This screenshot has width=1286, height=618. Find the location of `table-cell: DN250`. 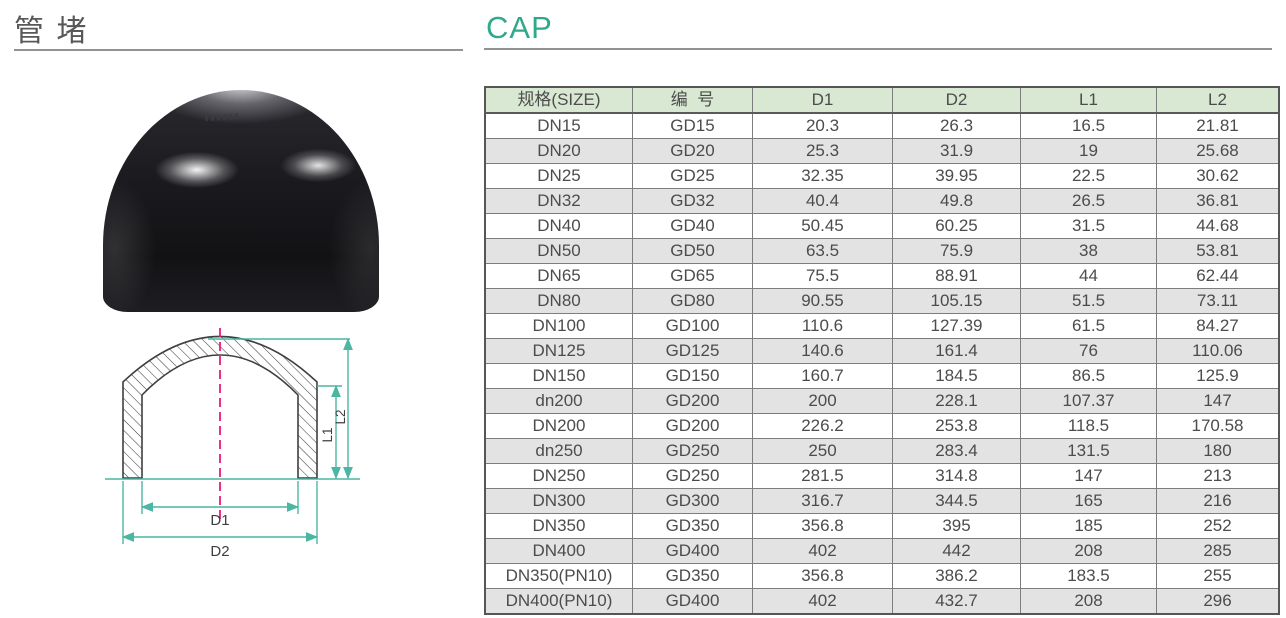

table-cell: DN250 is located at coordinates (558, 476).